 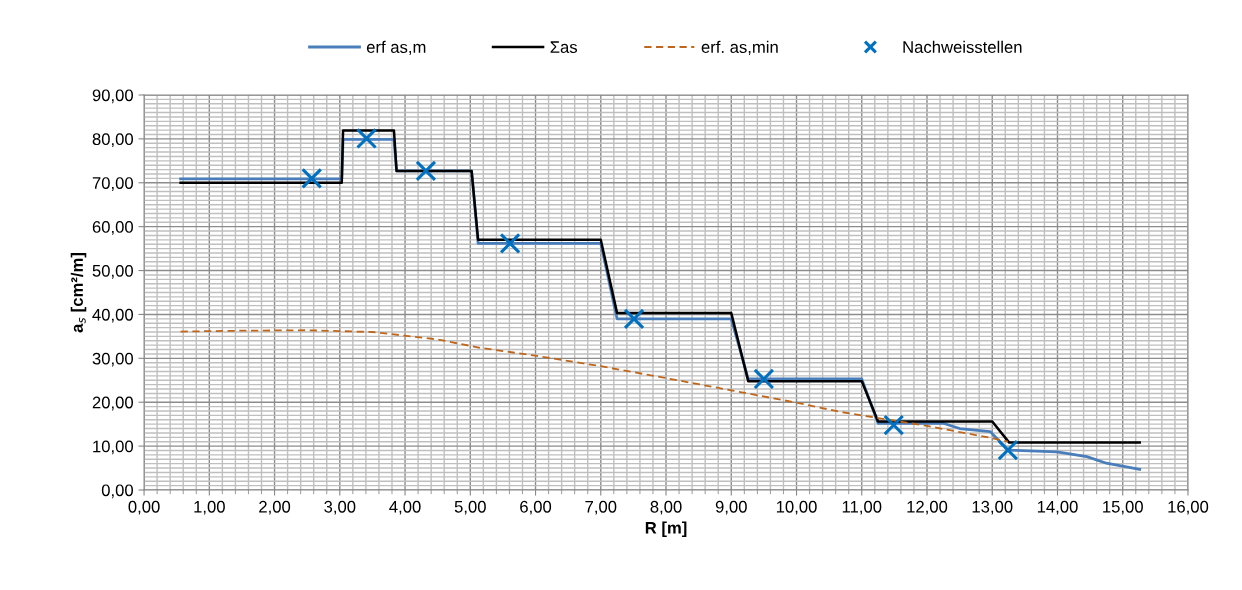 I want to click on x-tick-label: 13,00, so click(x=992, y=507).